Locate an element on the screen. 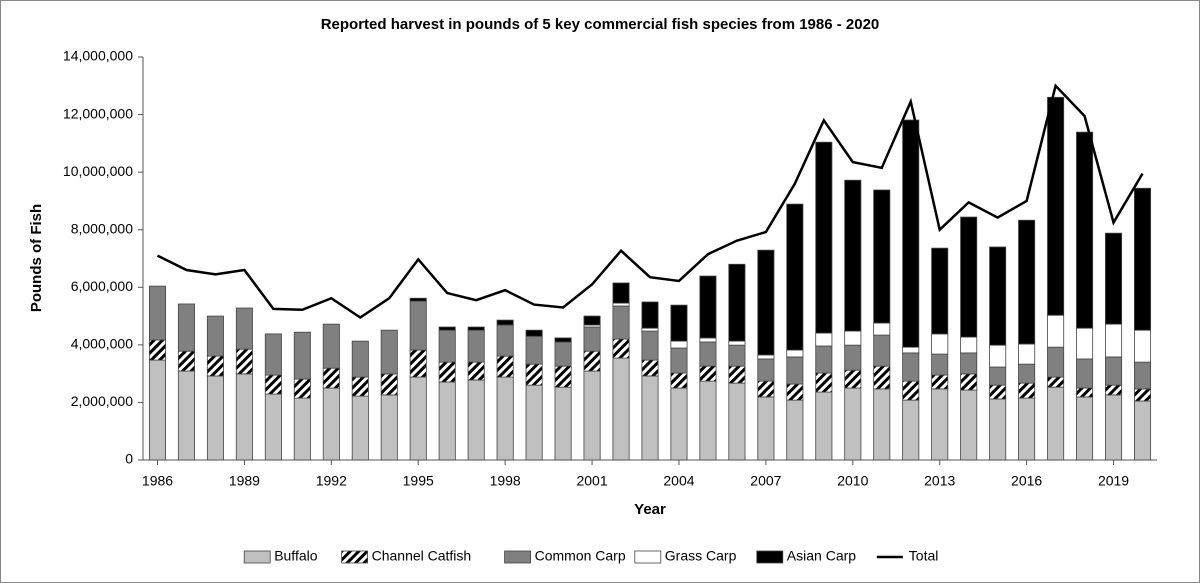  legend-label: Common Carp is located at coordinates (580, 556).